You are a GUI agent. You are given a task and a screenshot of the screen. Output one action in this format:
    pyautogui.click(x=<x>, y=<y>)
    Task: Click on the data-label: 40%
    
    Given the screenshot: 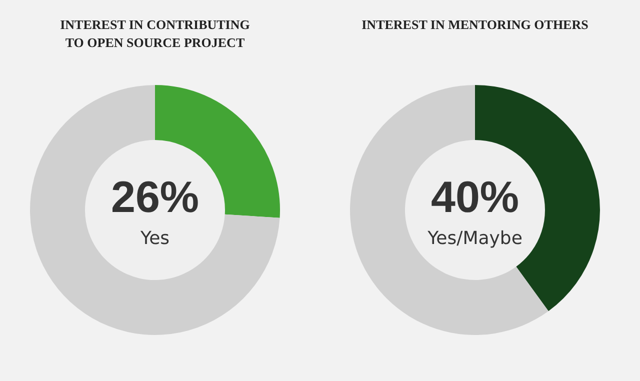 What is the action you would take?
    pyautogui.click(x=475, y=197)
    